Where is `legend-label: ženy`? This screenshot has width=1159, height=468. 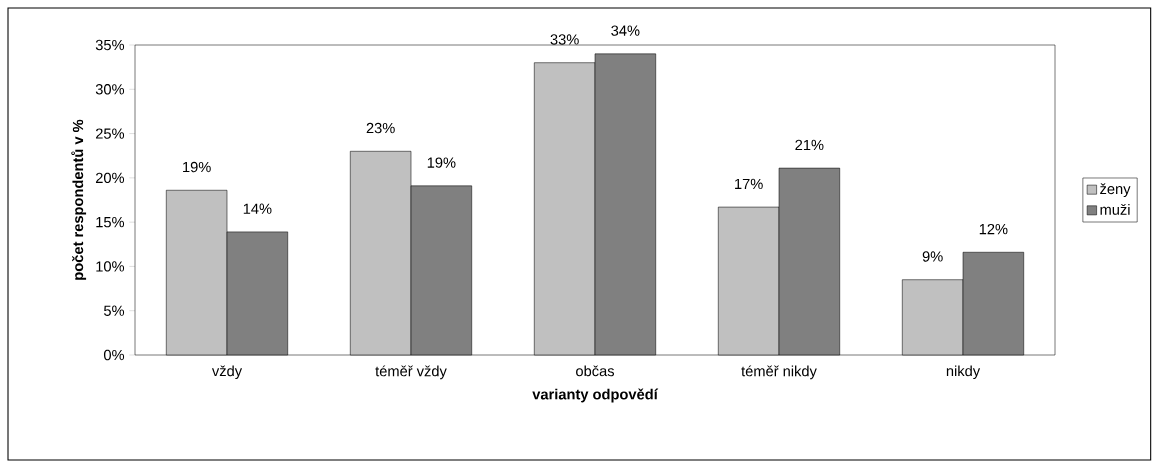
legend-label: ženy is located at coordinates (1115, 190).